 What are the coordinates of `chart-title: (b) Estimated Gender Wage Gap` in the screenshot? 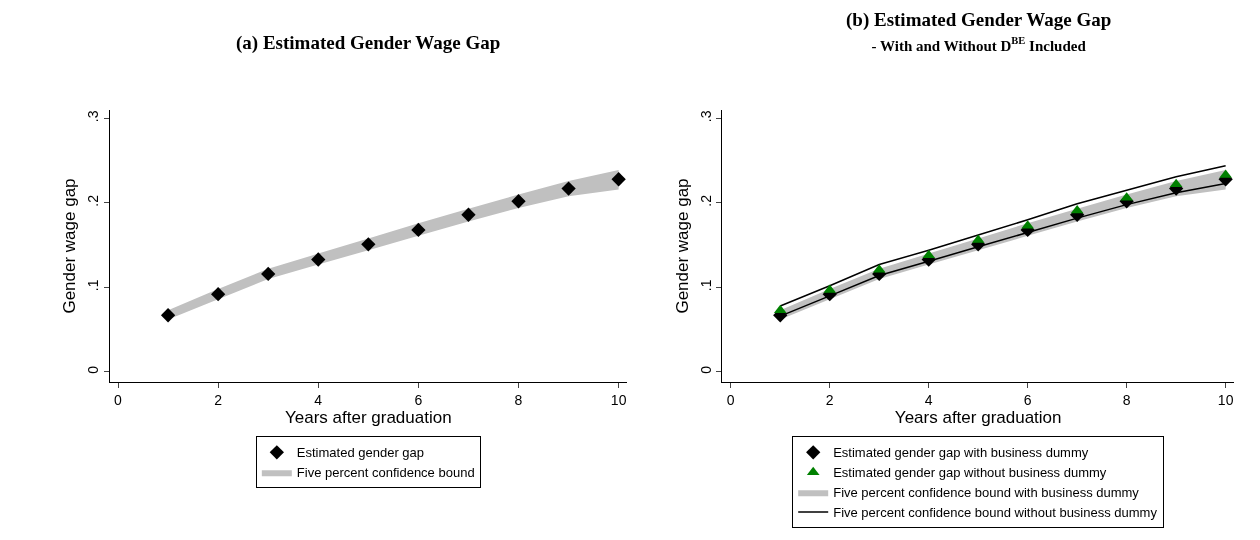 It's located at (979, 20).